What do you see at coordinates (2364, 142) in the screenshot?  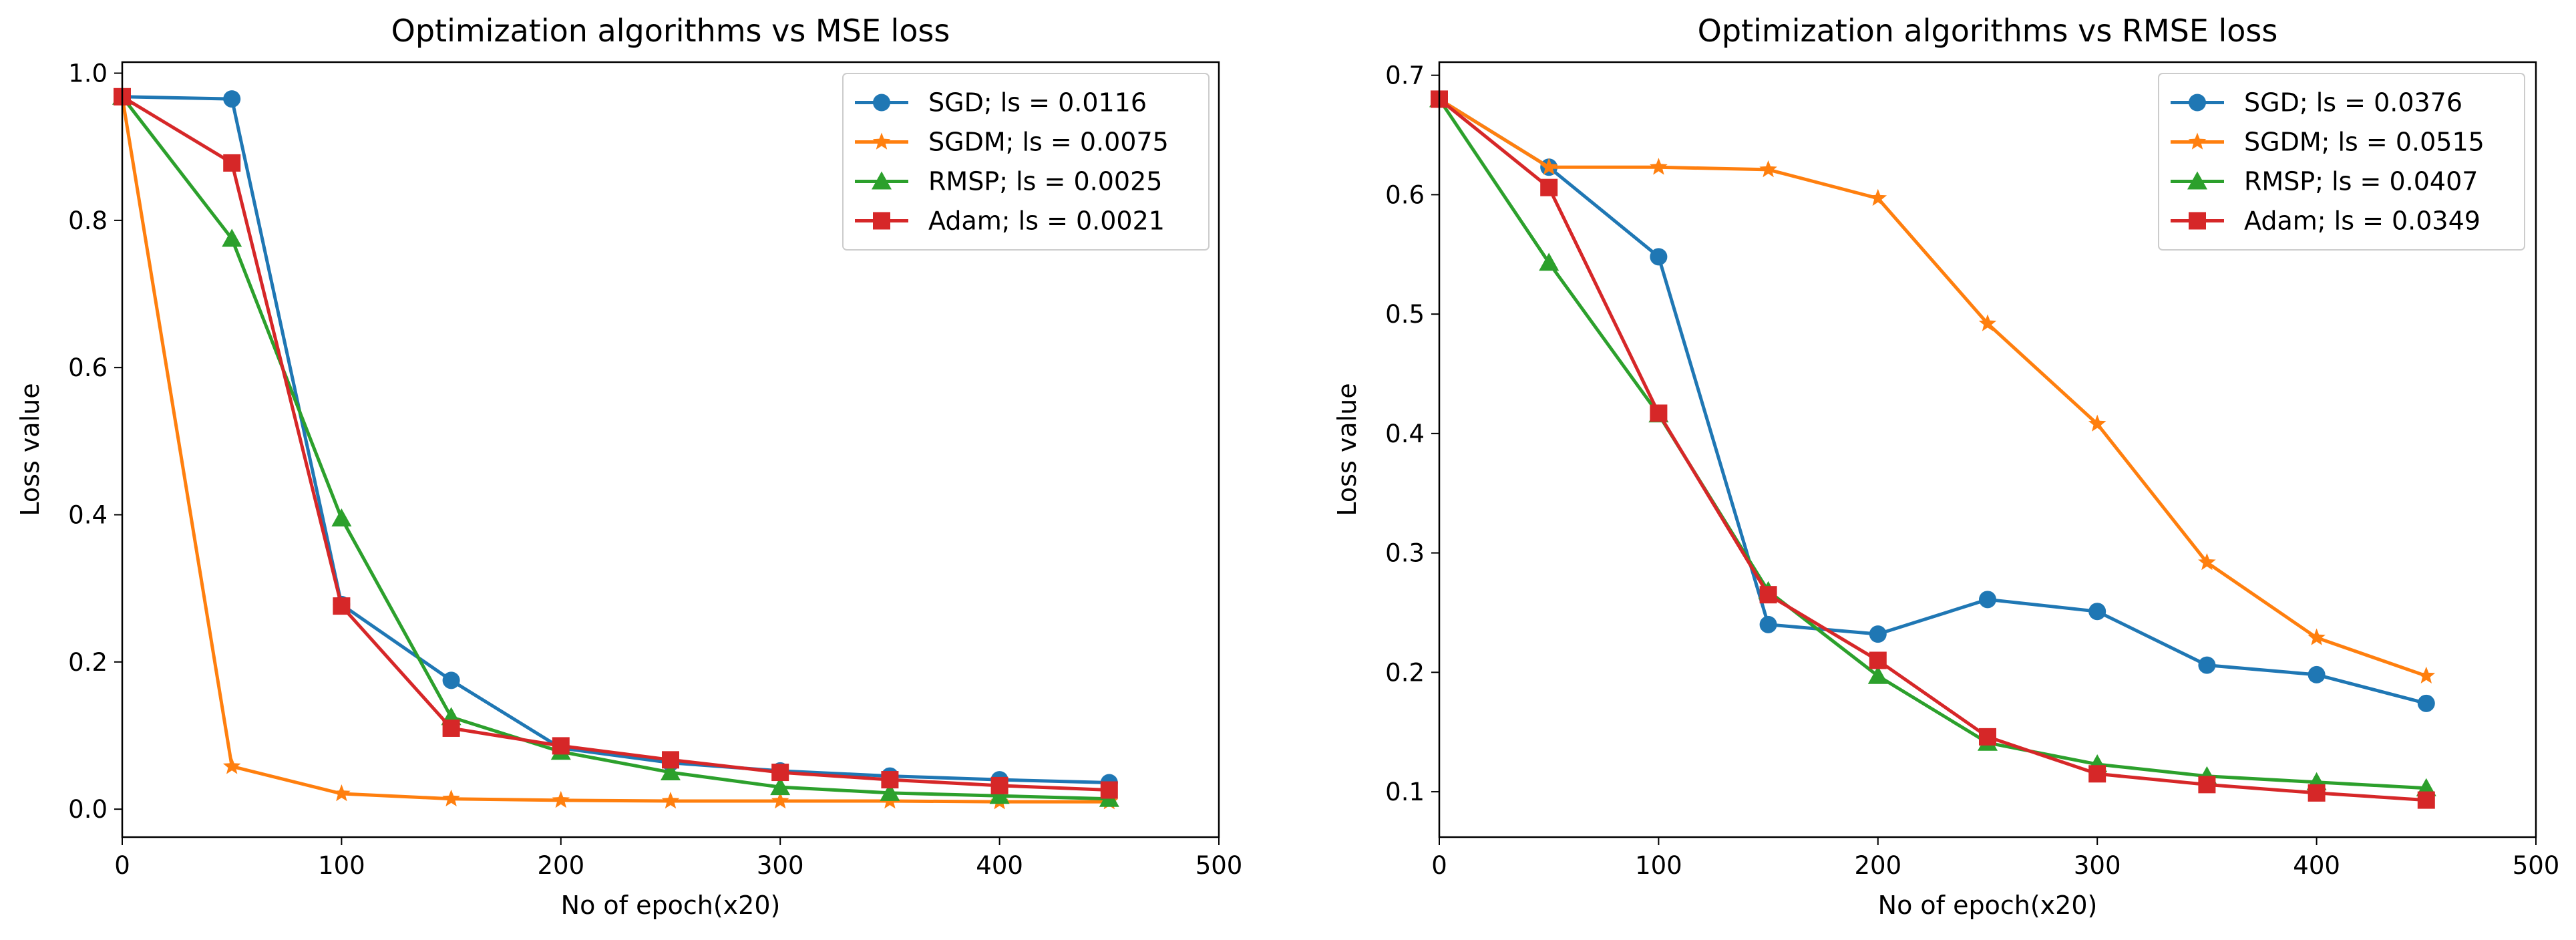 I see `legend-label: SGDM; ls = 0.0515` at bounding box center [2364, 142].